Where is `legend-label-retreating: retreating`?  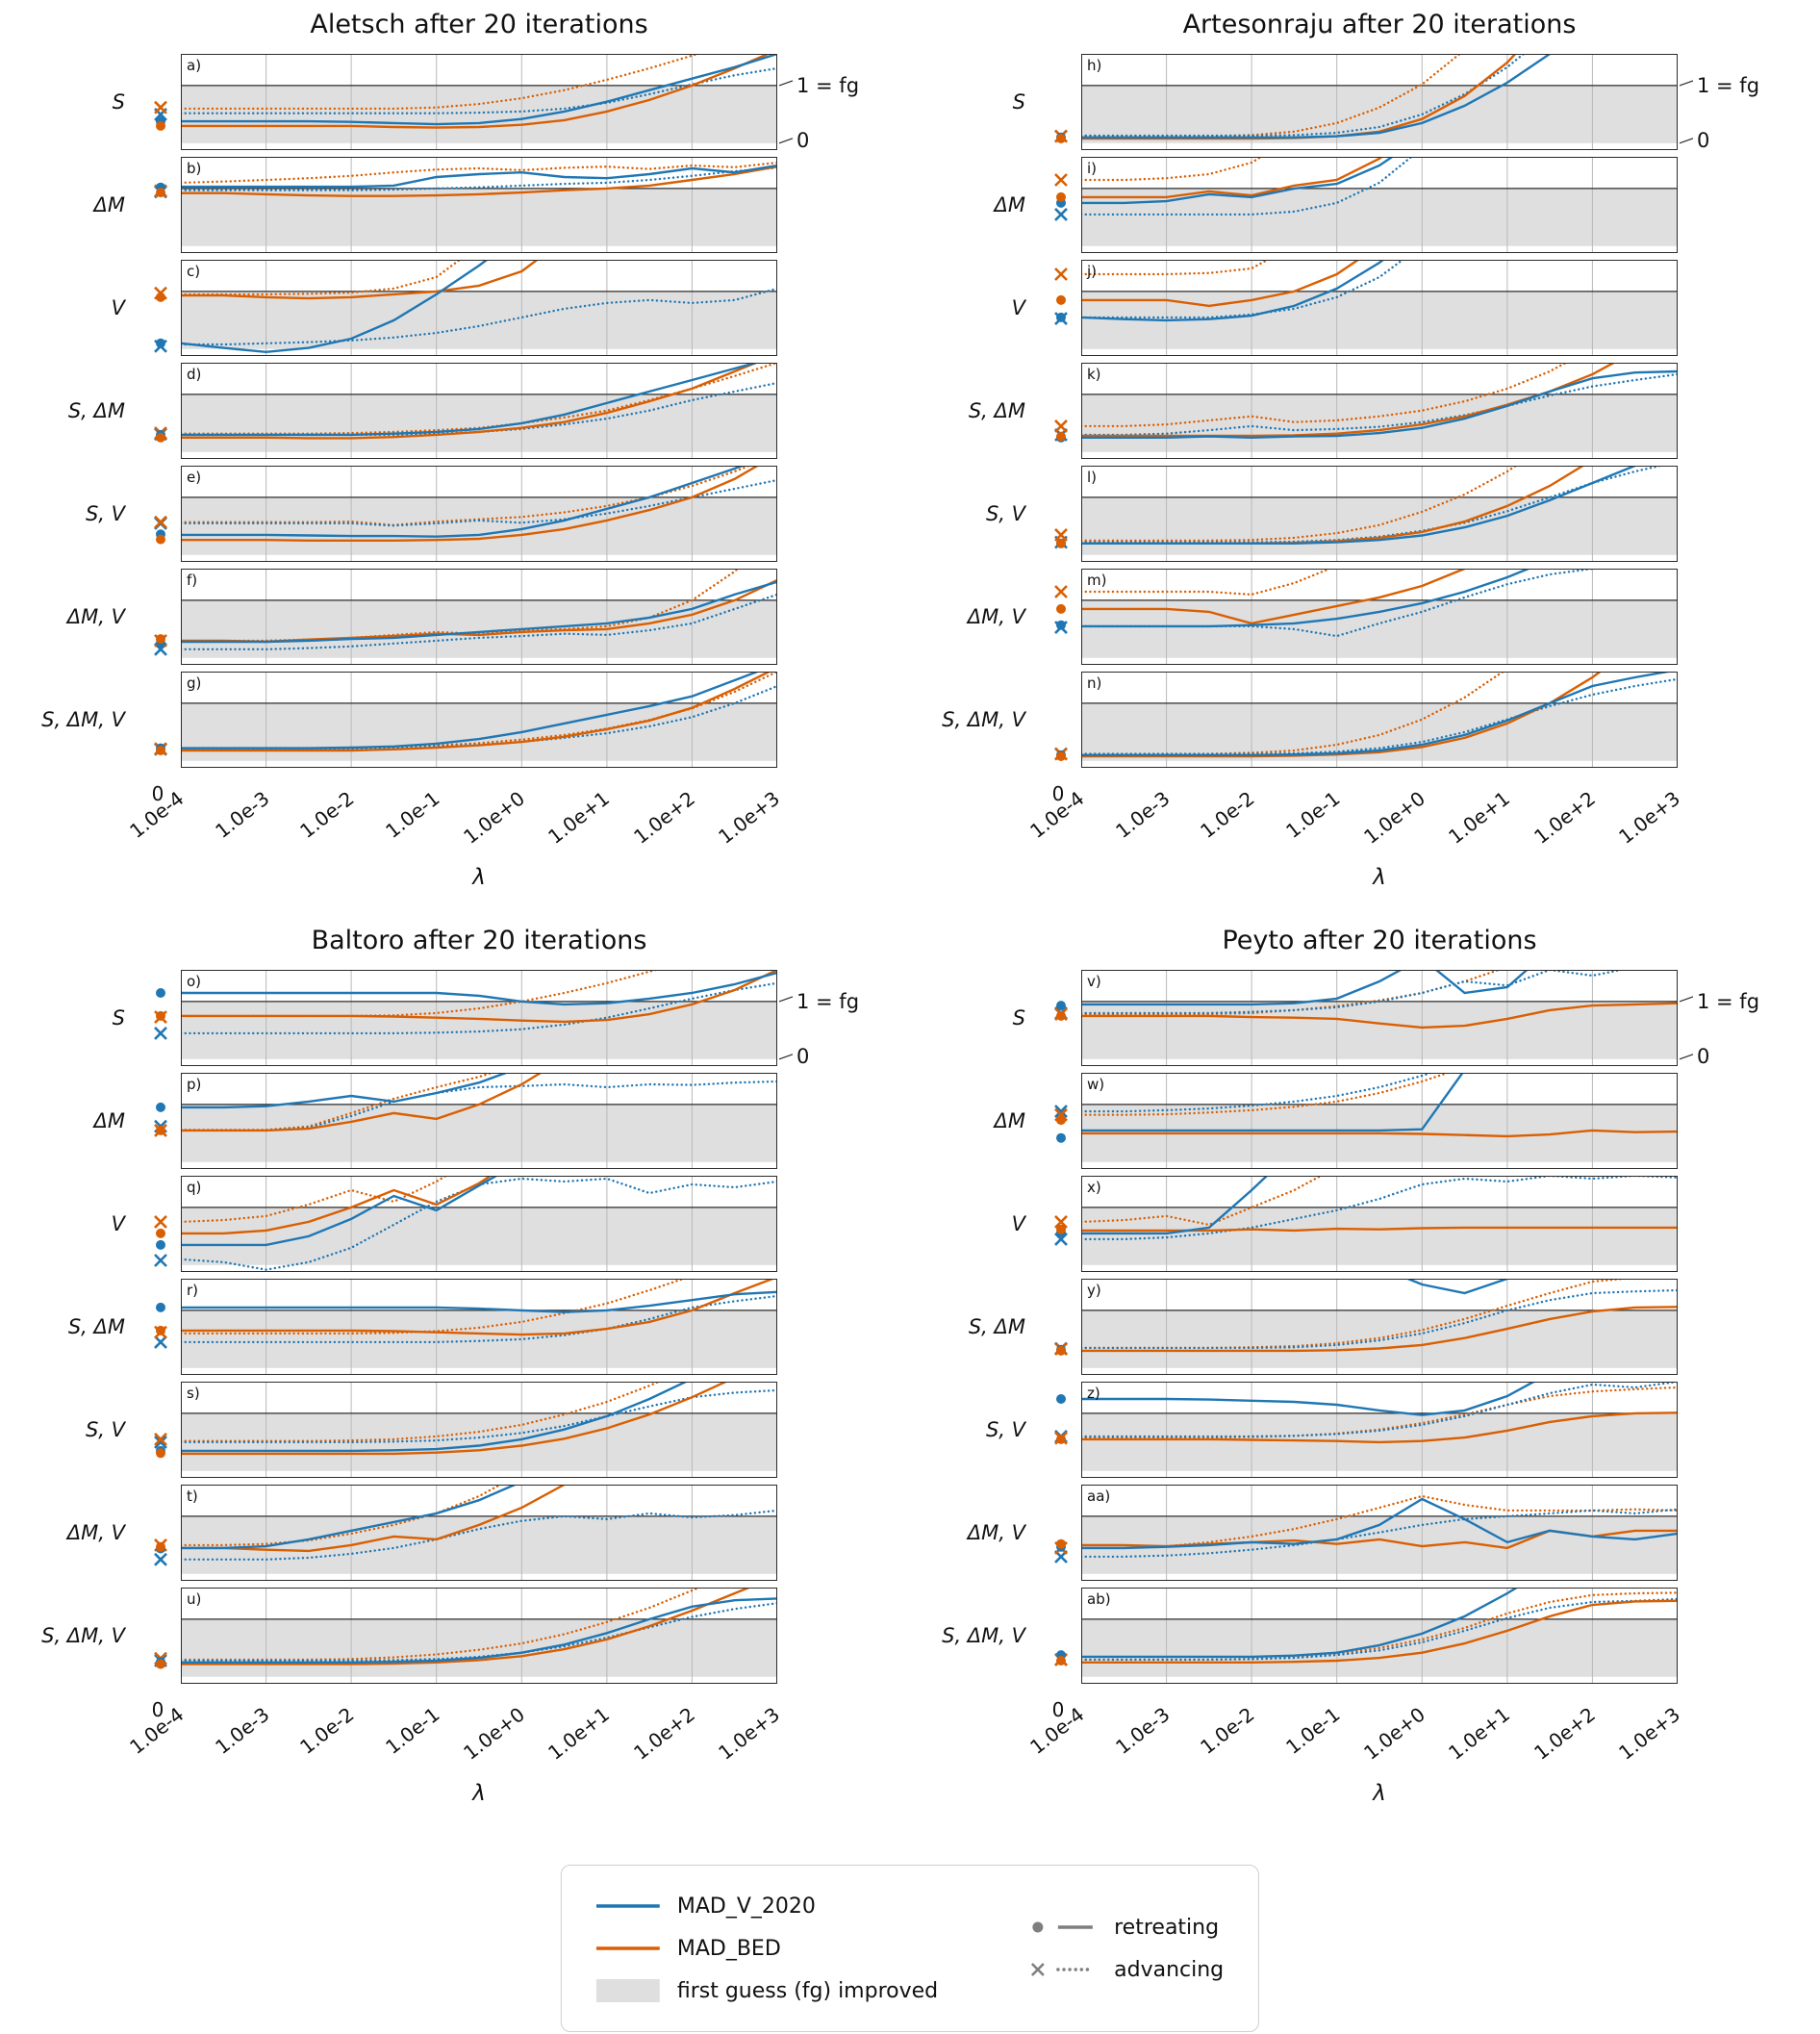
legend-label-retreating: retreating is located at coordinates (1167, 1927).